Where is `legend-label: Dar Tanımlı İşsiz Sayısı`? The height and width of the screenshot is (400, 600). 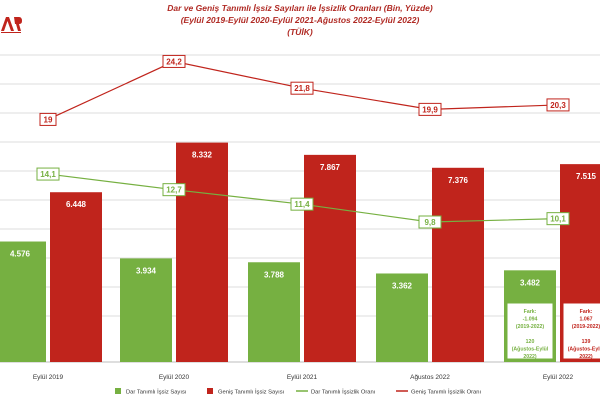
legend-label: Dar Tanımlı İşsiz Sayısı is located at coordinates (156, 392).